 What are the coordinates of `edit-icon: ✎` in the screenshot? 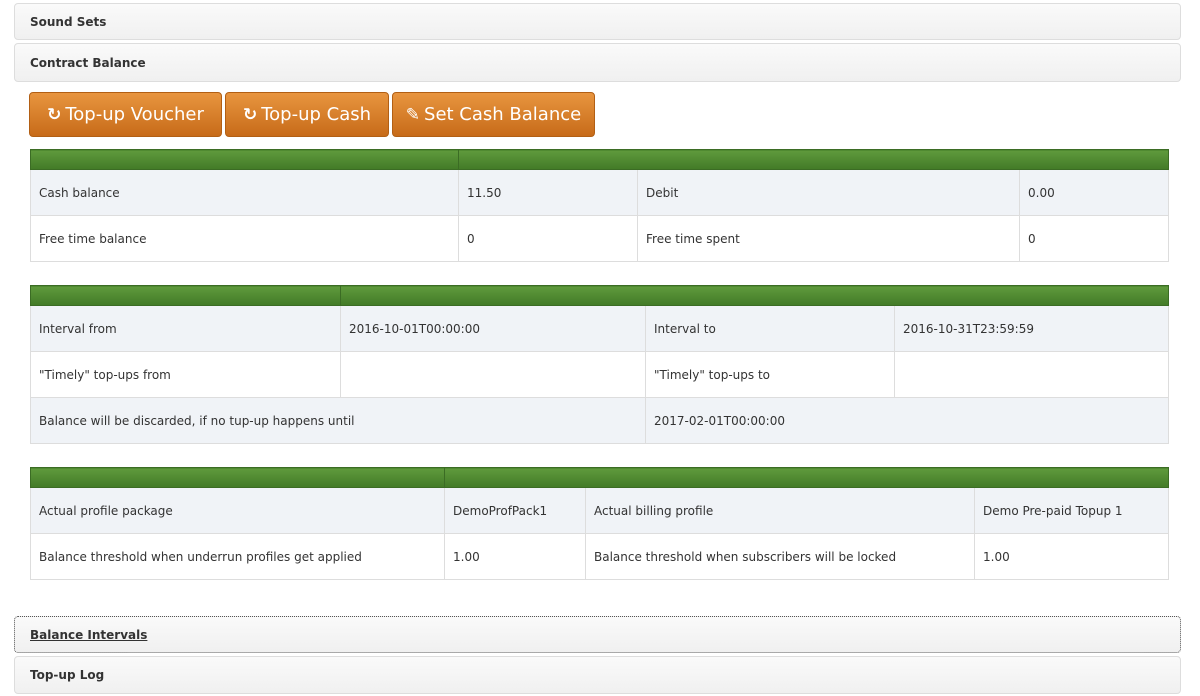 It's located at (413, 114).